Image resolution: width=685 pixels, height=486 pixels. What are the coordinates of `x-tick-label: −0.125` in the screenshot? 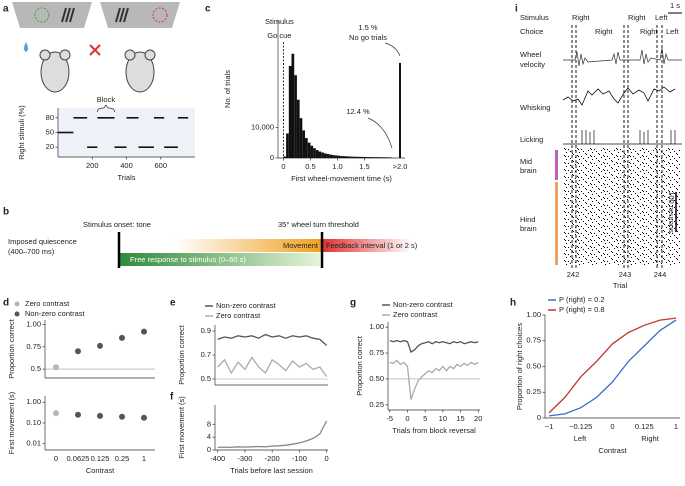 It's located at (580, 426).